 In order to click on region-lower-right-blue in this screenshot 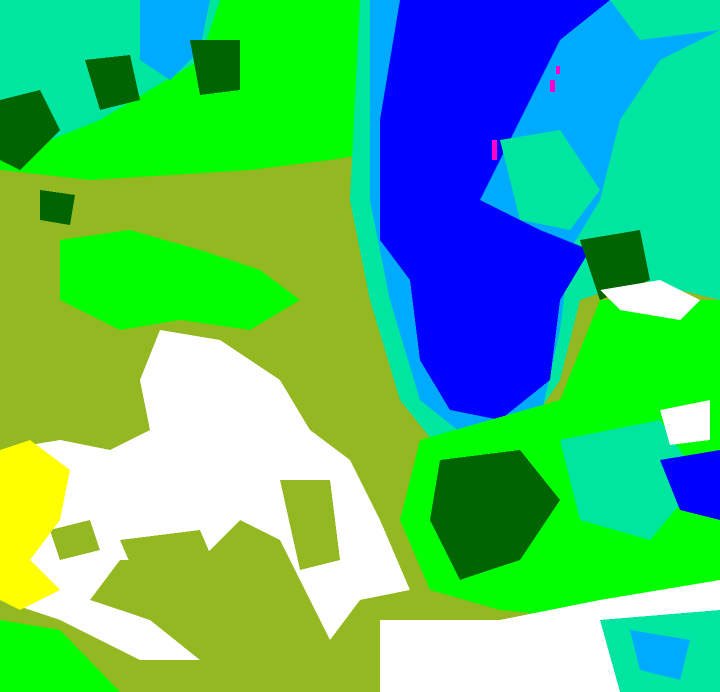, I will do `click(690, 485)`.